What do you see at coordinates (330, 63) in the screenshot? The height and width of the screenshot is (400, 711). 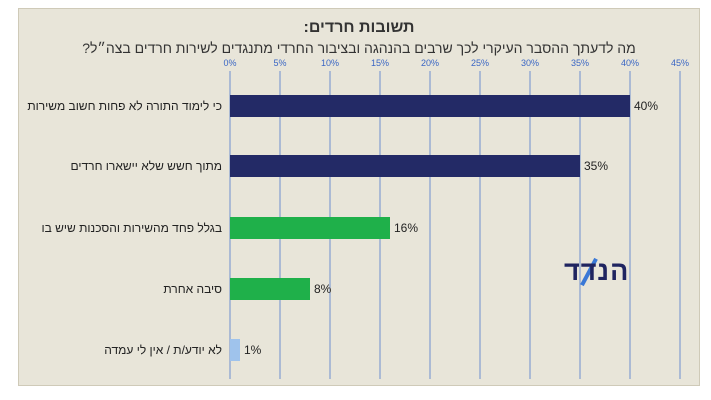 I see `x-tick-label: 10%` at bounding box center [330, 63].